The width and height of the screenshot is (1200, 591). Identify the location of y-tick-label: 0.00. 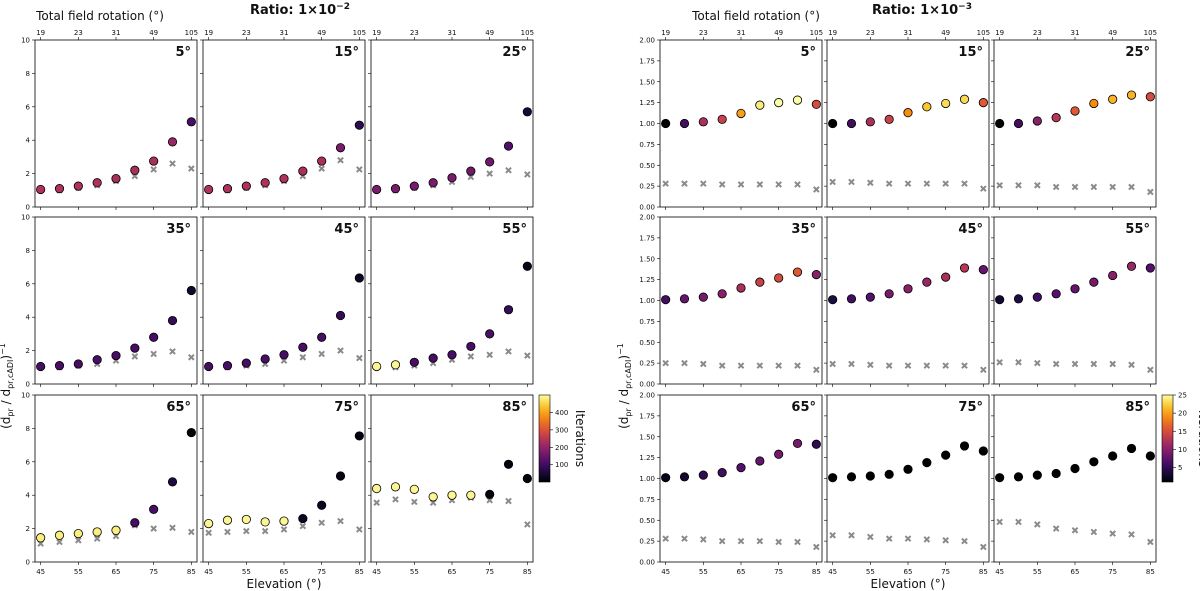
(647, 563).